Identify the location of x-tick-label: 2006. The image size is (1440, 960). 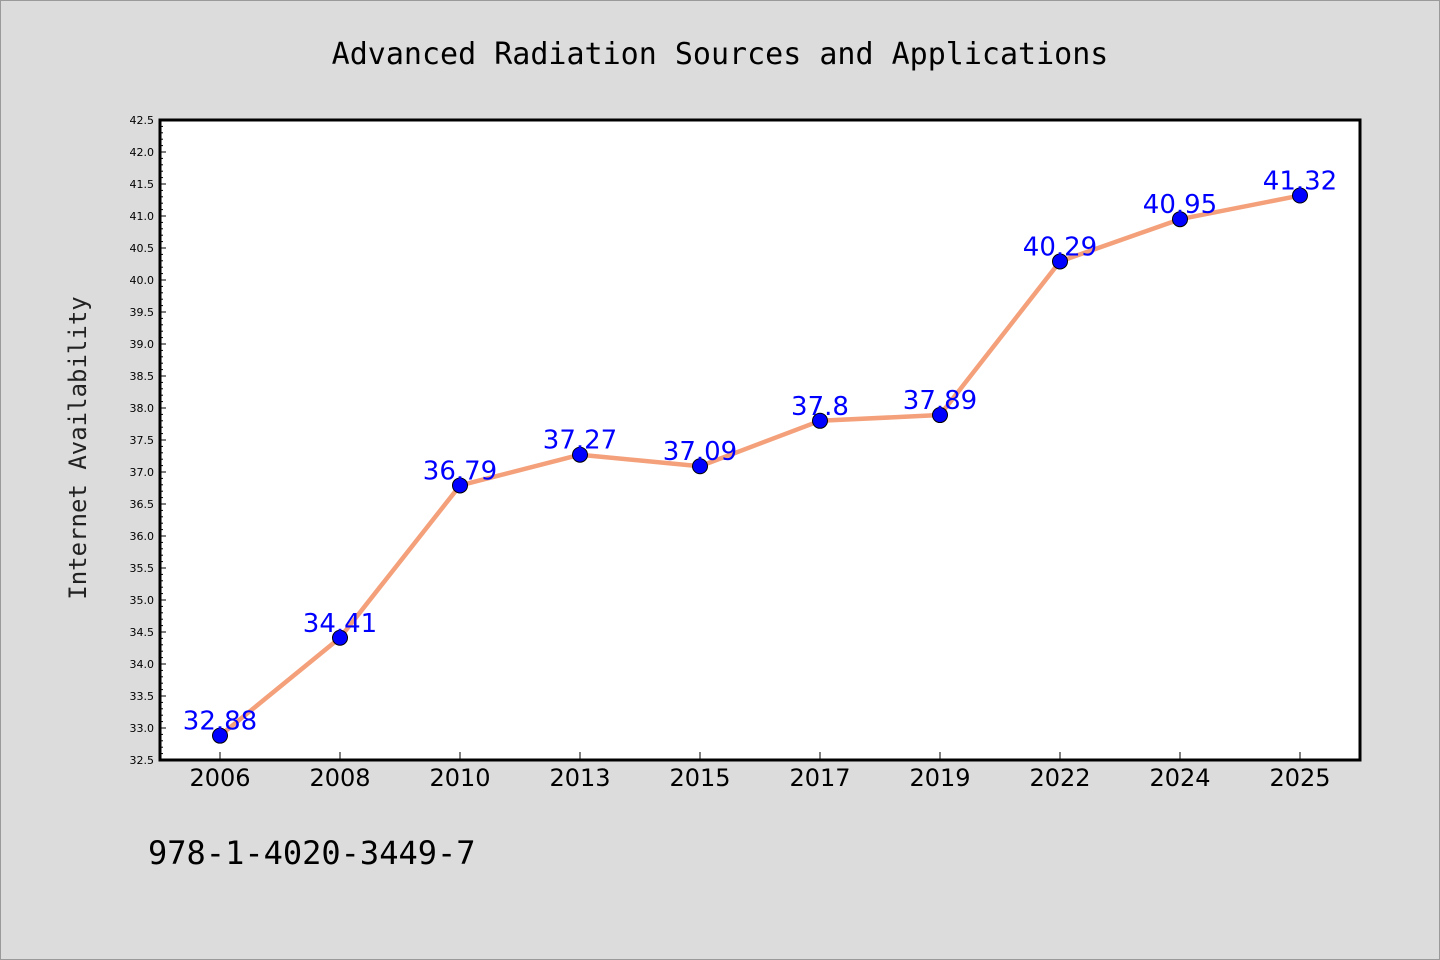
(219, 778).